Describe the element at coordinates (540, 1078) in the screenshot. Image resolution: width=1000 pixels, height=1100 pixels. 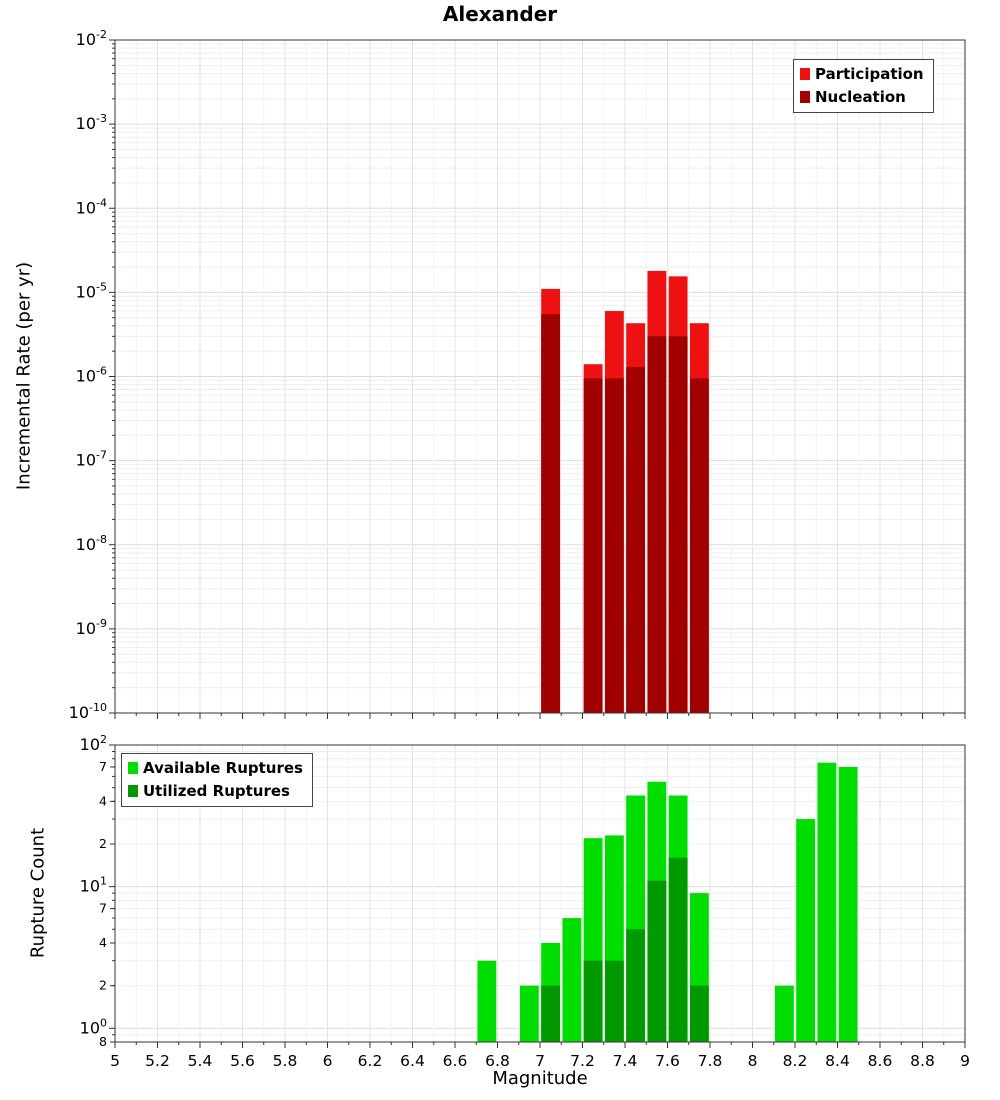
I see `x-axis-label-magnitude: Magnitude` at that location.